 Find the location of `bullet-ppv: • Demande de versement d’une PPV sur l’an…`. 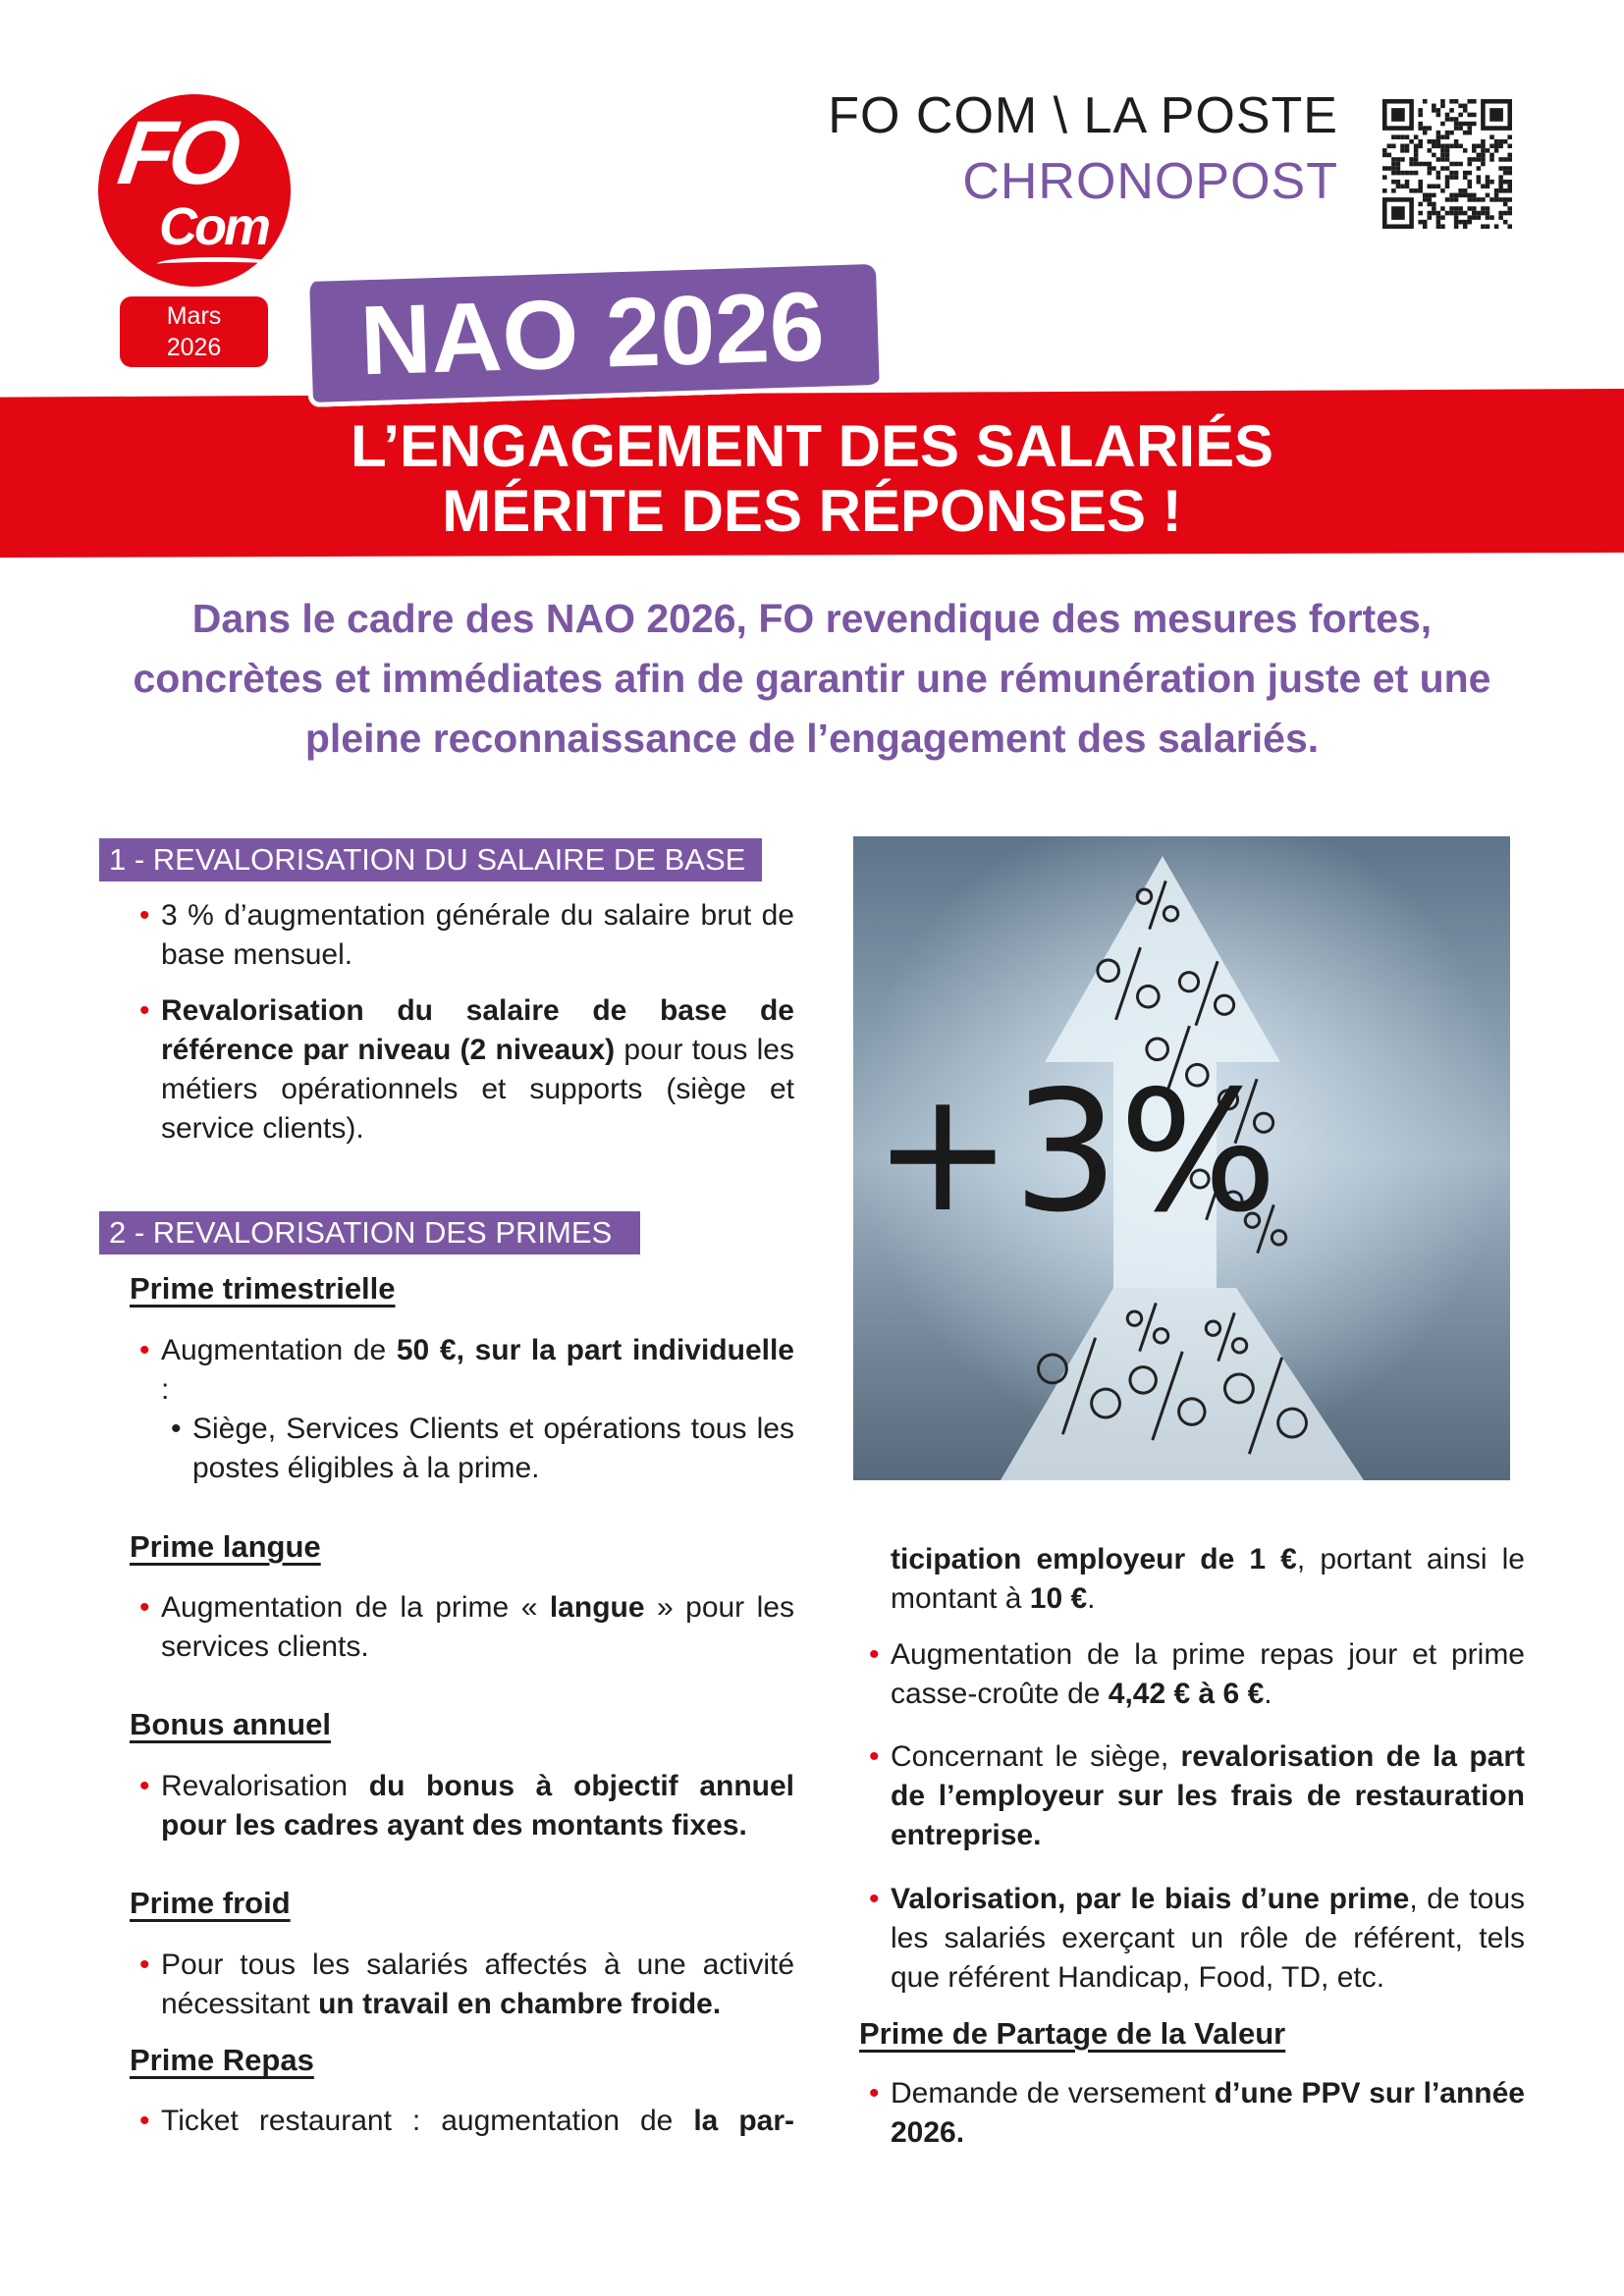

bullet-ppv: • Demande de versement d’une PPV sur l’an… is located at coordinates (1197, 2113).